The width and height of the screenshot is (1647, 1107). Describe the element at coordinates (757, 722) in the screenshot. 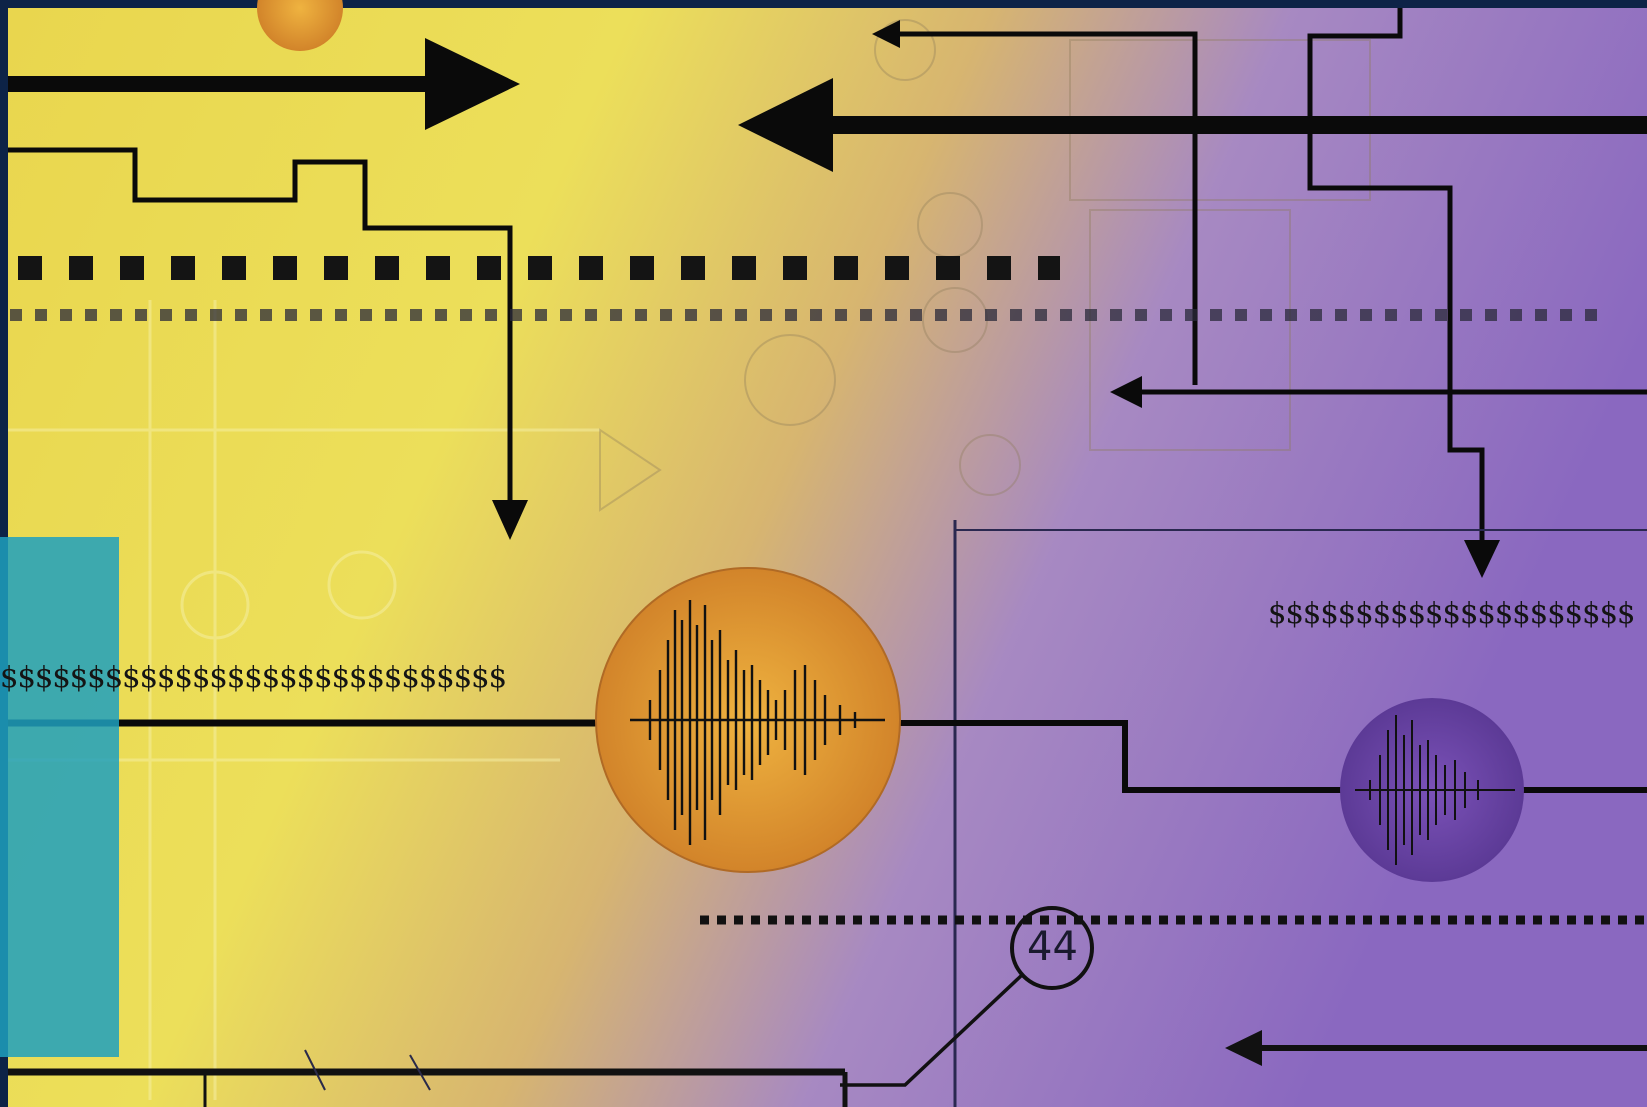

I see `waveform-large` at that location.